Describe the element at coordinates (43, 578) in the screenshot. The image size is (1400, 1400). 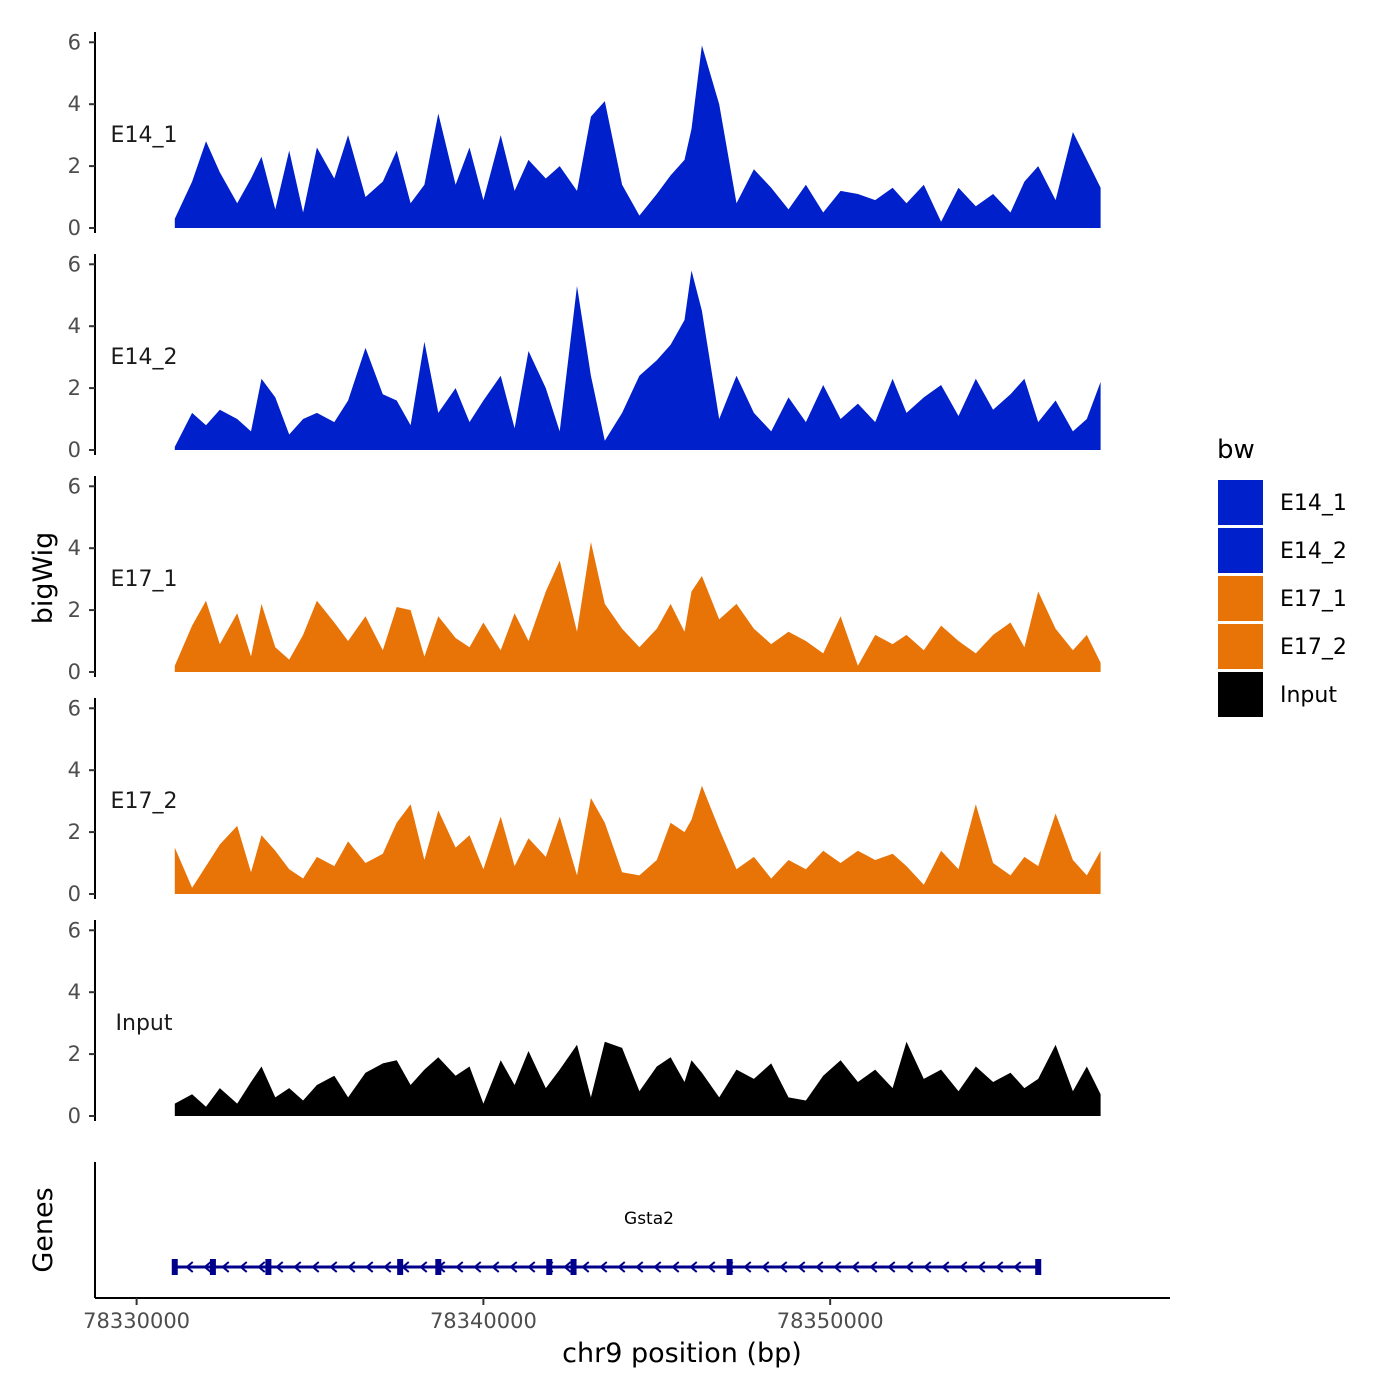
I see `y-axis-title: bigWig` at that location.